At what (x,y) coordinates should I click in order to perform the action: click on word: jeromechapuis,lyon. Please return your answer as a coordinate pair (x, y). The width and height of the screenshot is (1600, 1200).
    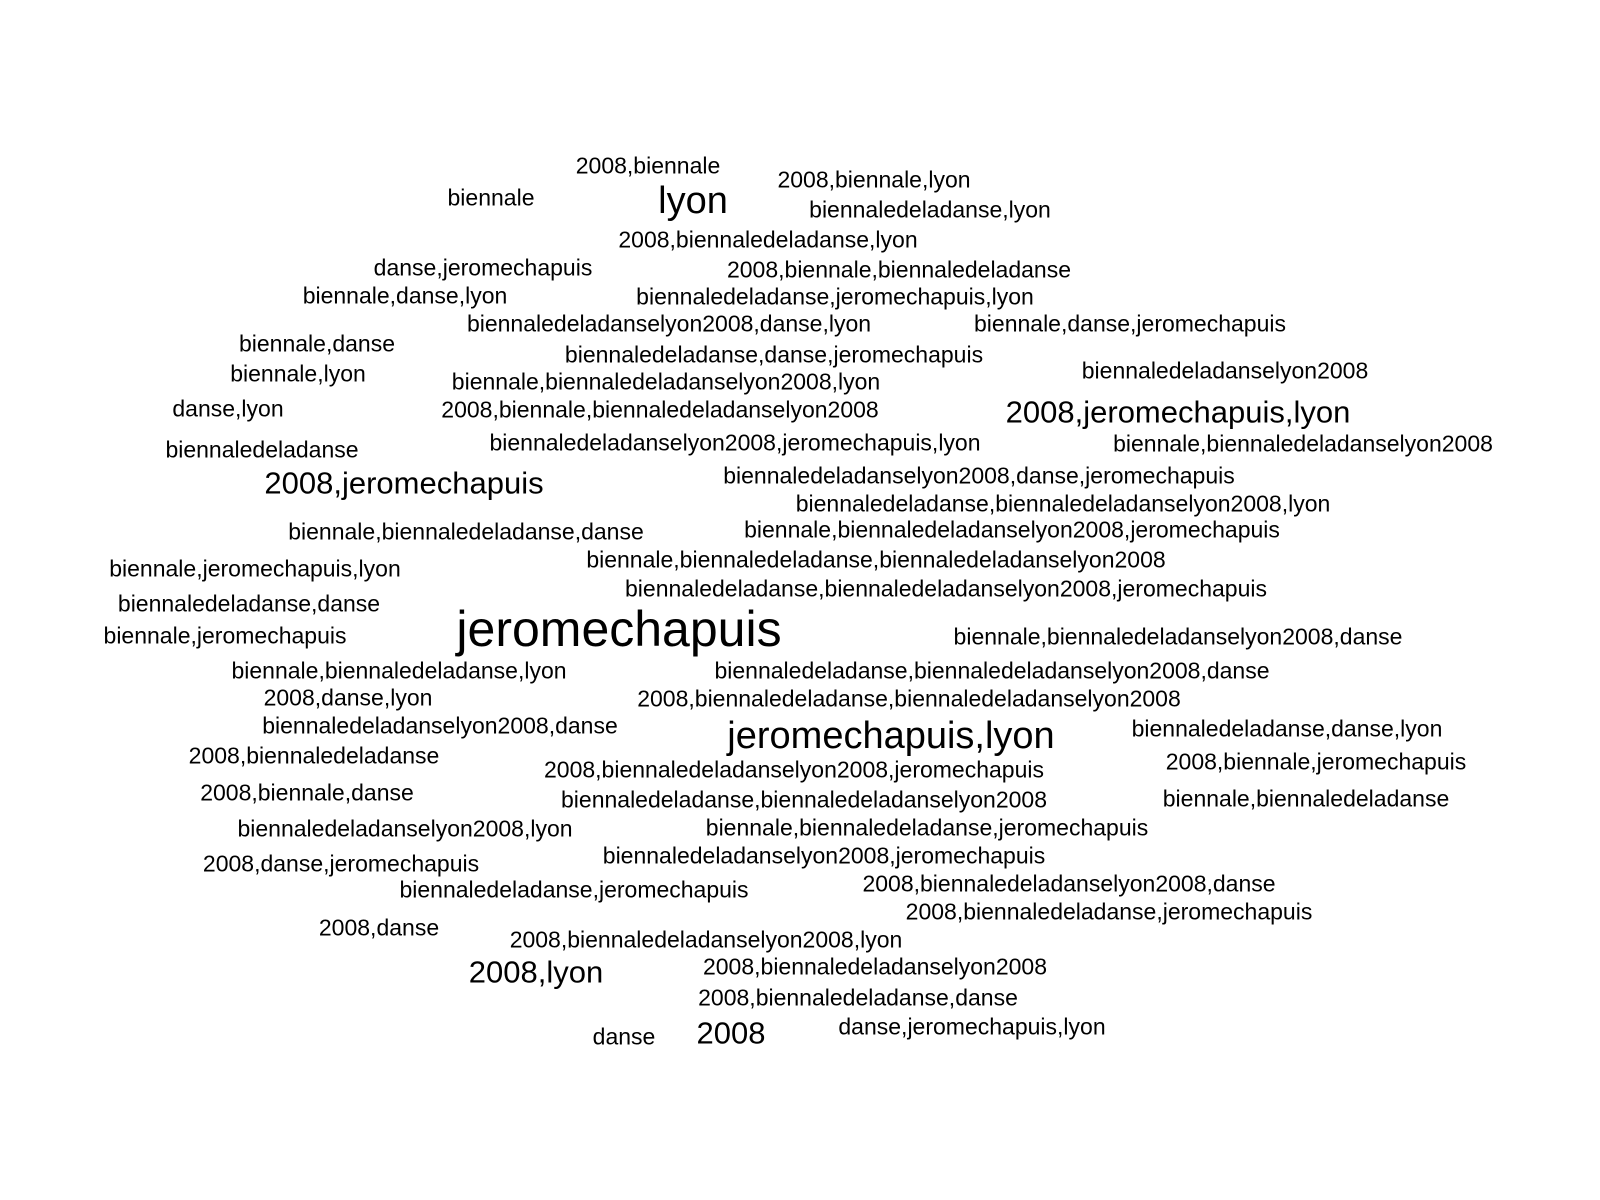
    Looking at the image, I should click on (891, 736).